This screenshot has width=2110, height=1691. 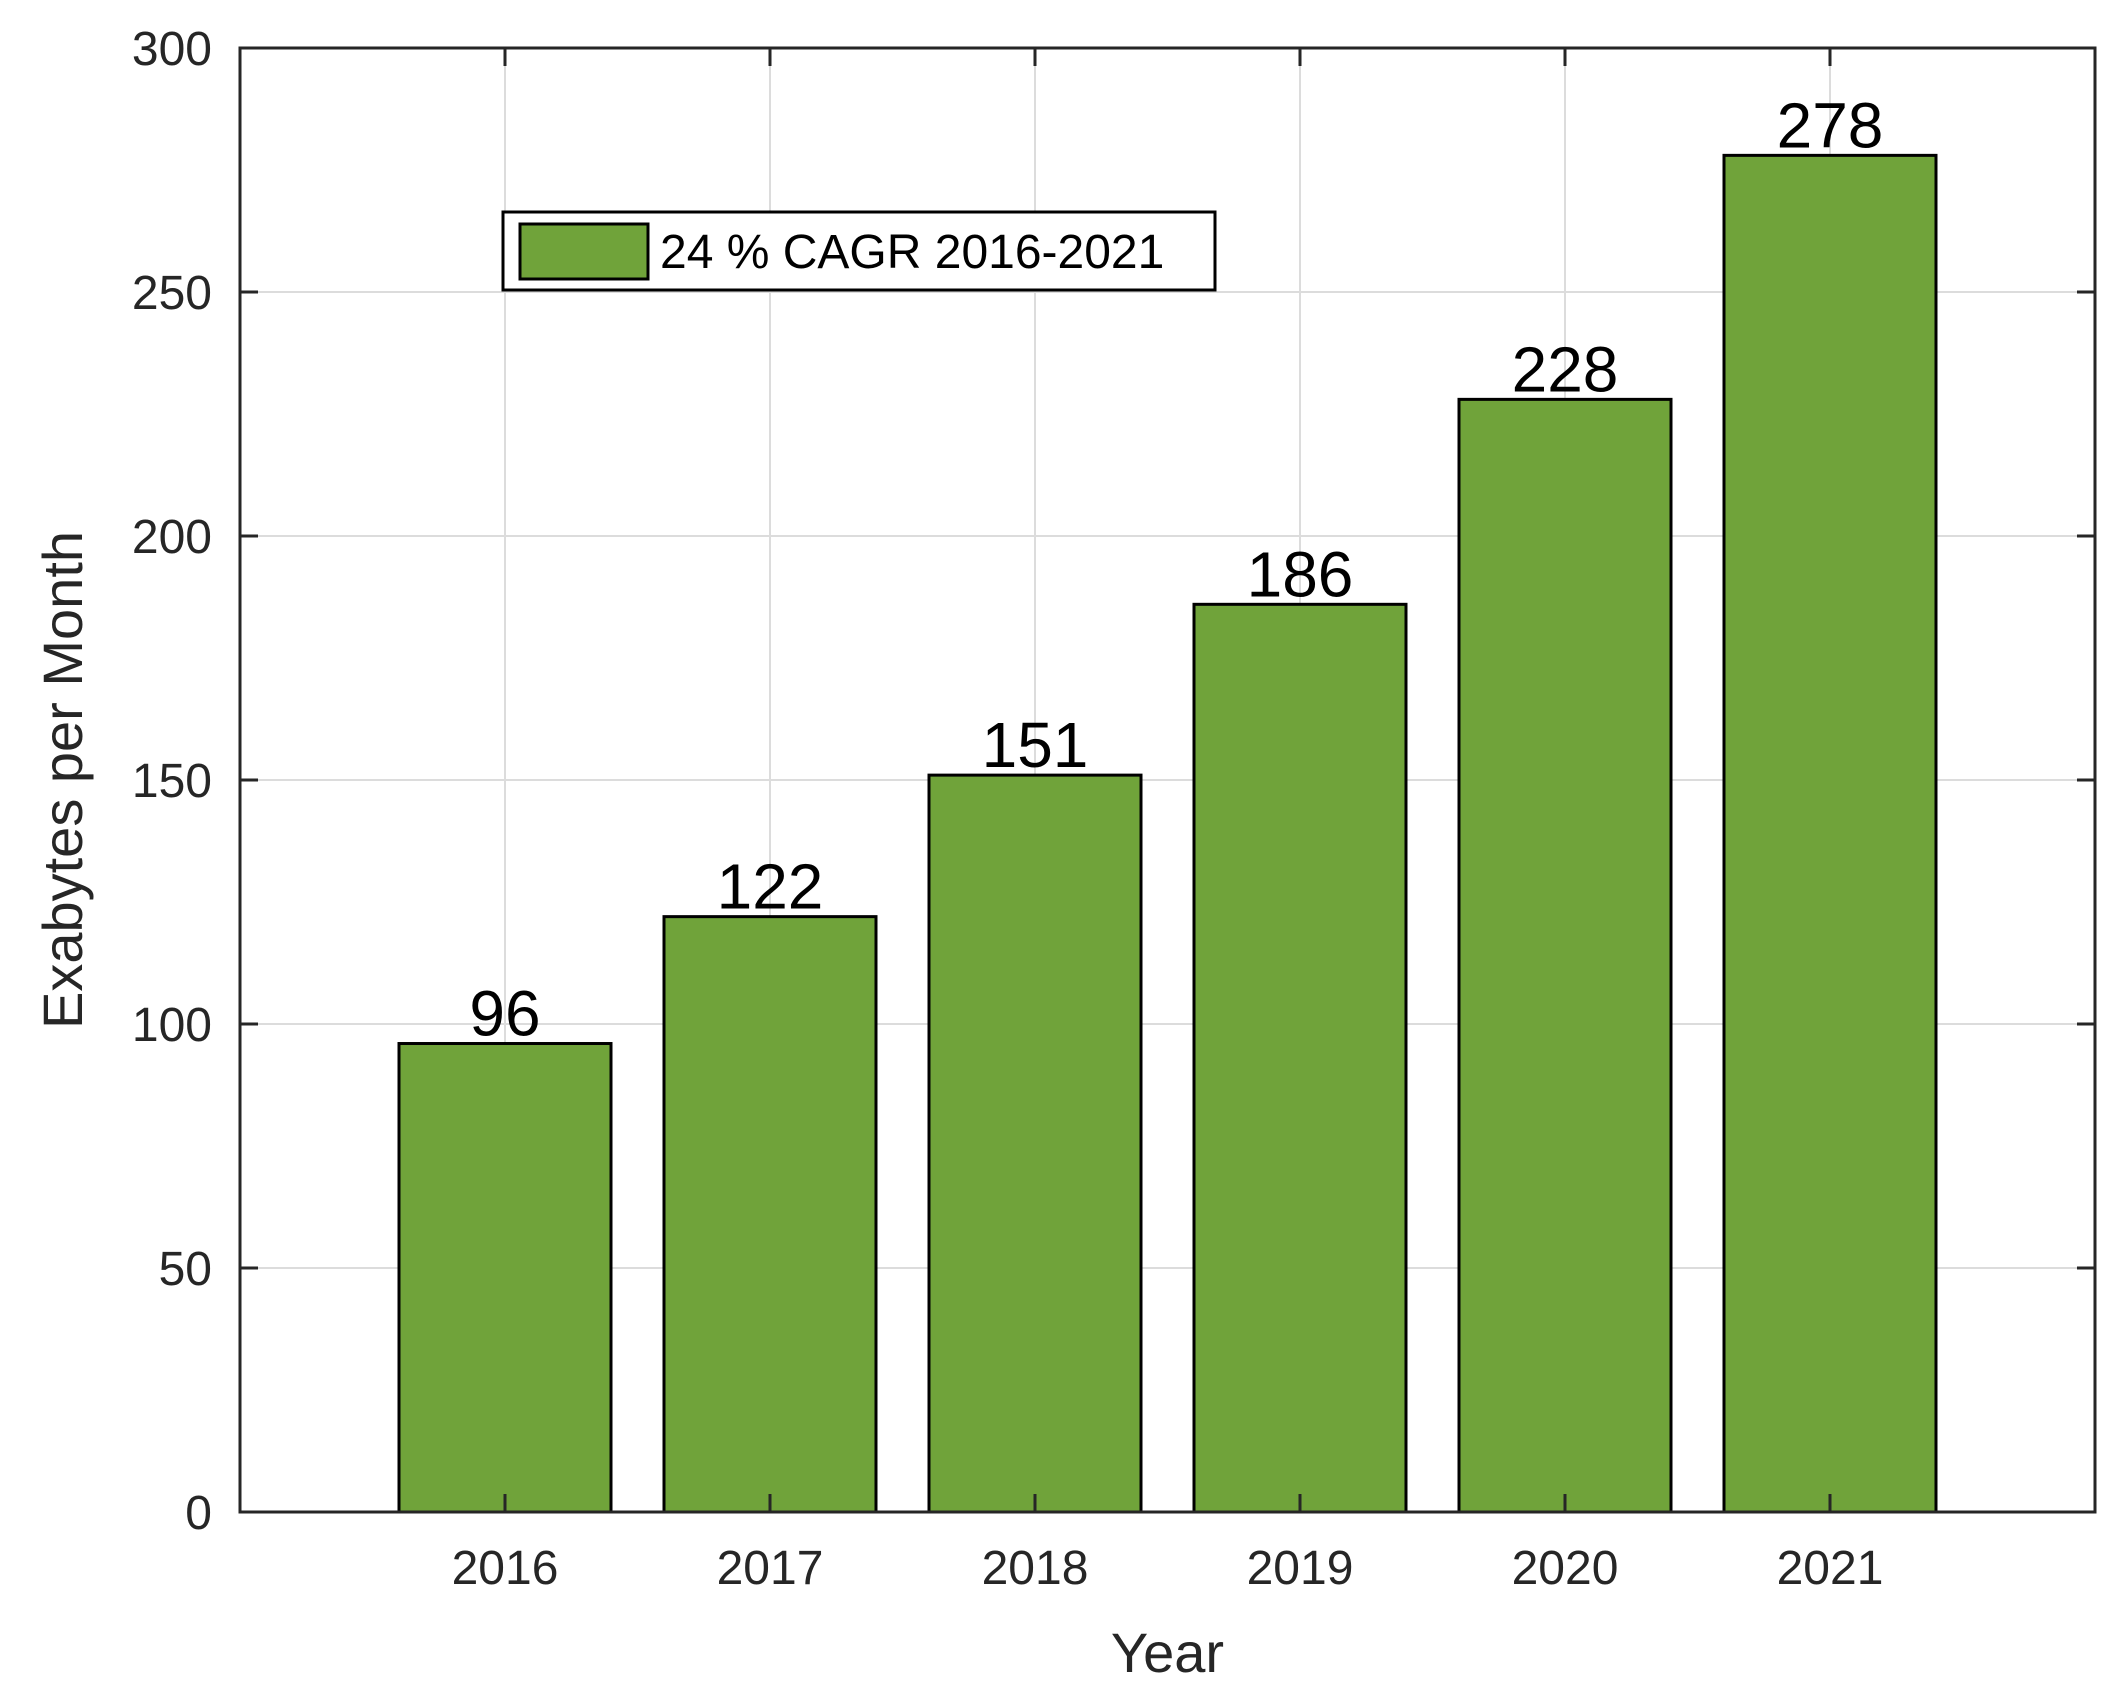 I want to click on data-label: 96, so click(x=504, y=1014).